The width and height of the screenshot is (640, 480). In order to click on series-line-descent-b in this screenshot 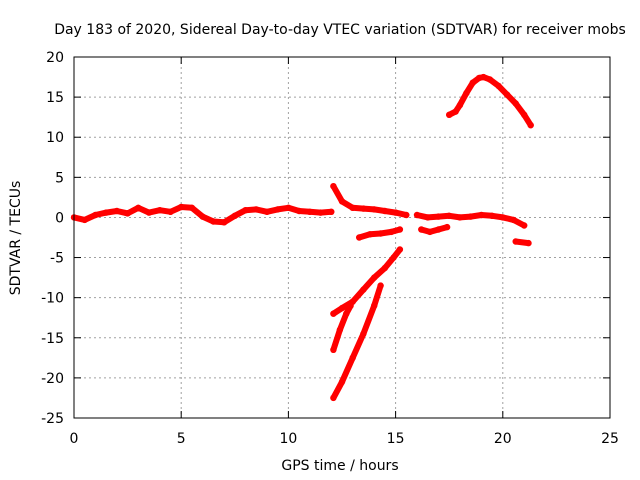, I will do `click(342, 327)`.